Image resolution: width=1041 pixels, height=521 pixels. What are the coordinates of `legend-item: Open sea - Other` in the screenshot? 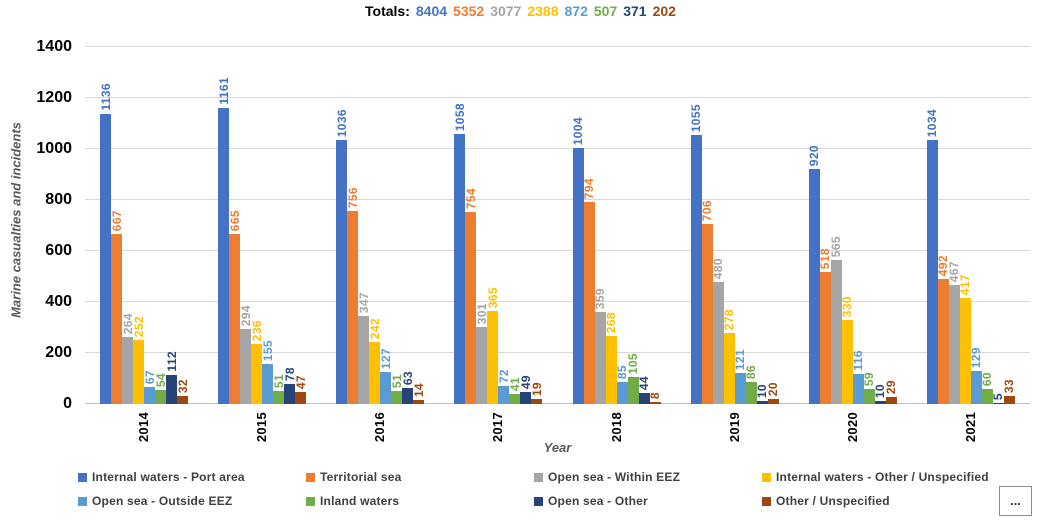 It's located at (648, 501).